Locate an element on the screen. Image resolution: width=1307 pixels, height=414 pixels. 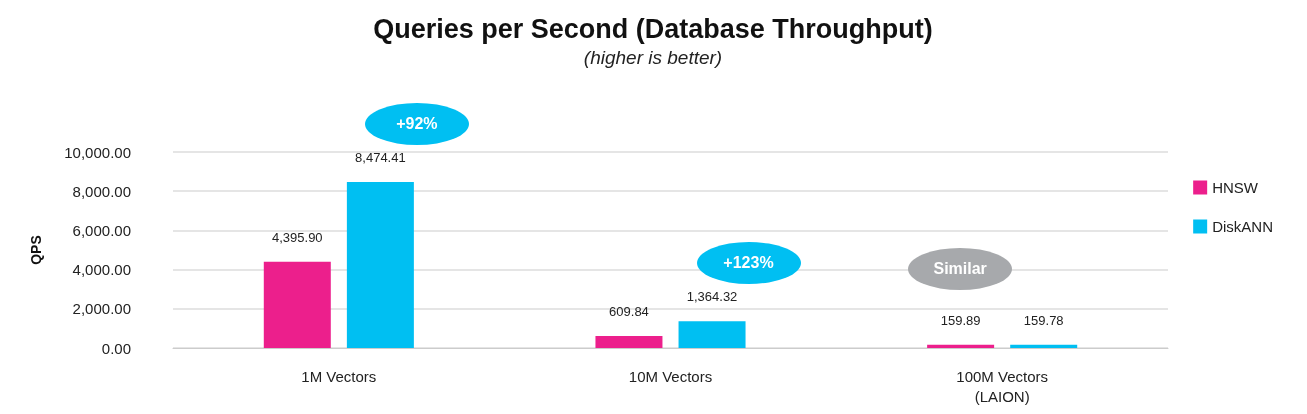
data-label: 1,364.32 is located at coordinates (712, 297).